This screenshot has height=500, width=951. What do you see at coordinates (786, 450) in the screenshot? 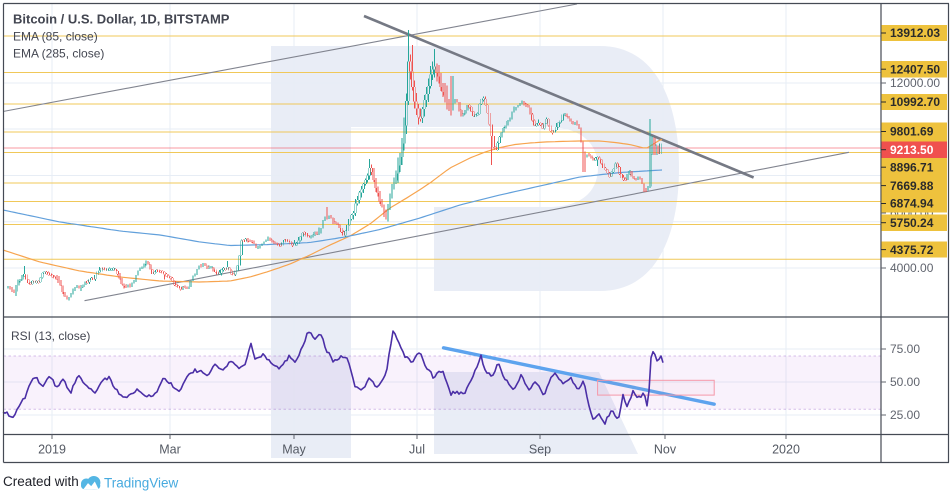
I see `svg-text: 2020` at bounding box center [786, 450].